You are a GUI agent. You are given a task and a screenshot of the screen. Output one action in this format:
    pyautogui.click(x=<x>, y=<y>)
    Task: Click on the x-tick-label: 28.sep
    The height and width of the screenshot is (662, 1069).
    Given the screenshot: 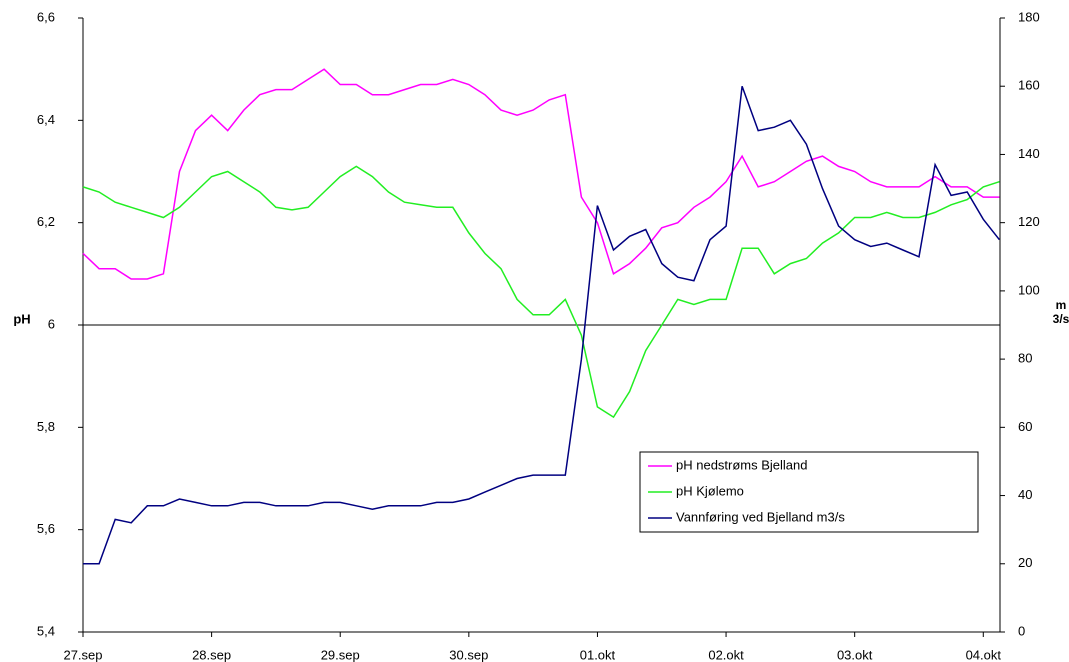 What is the action you would take?
    pyautogui.click(x=211, y=654)
    